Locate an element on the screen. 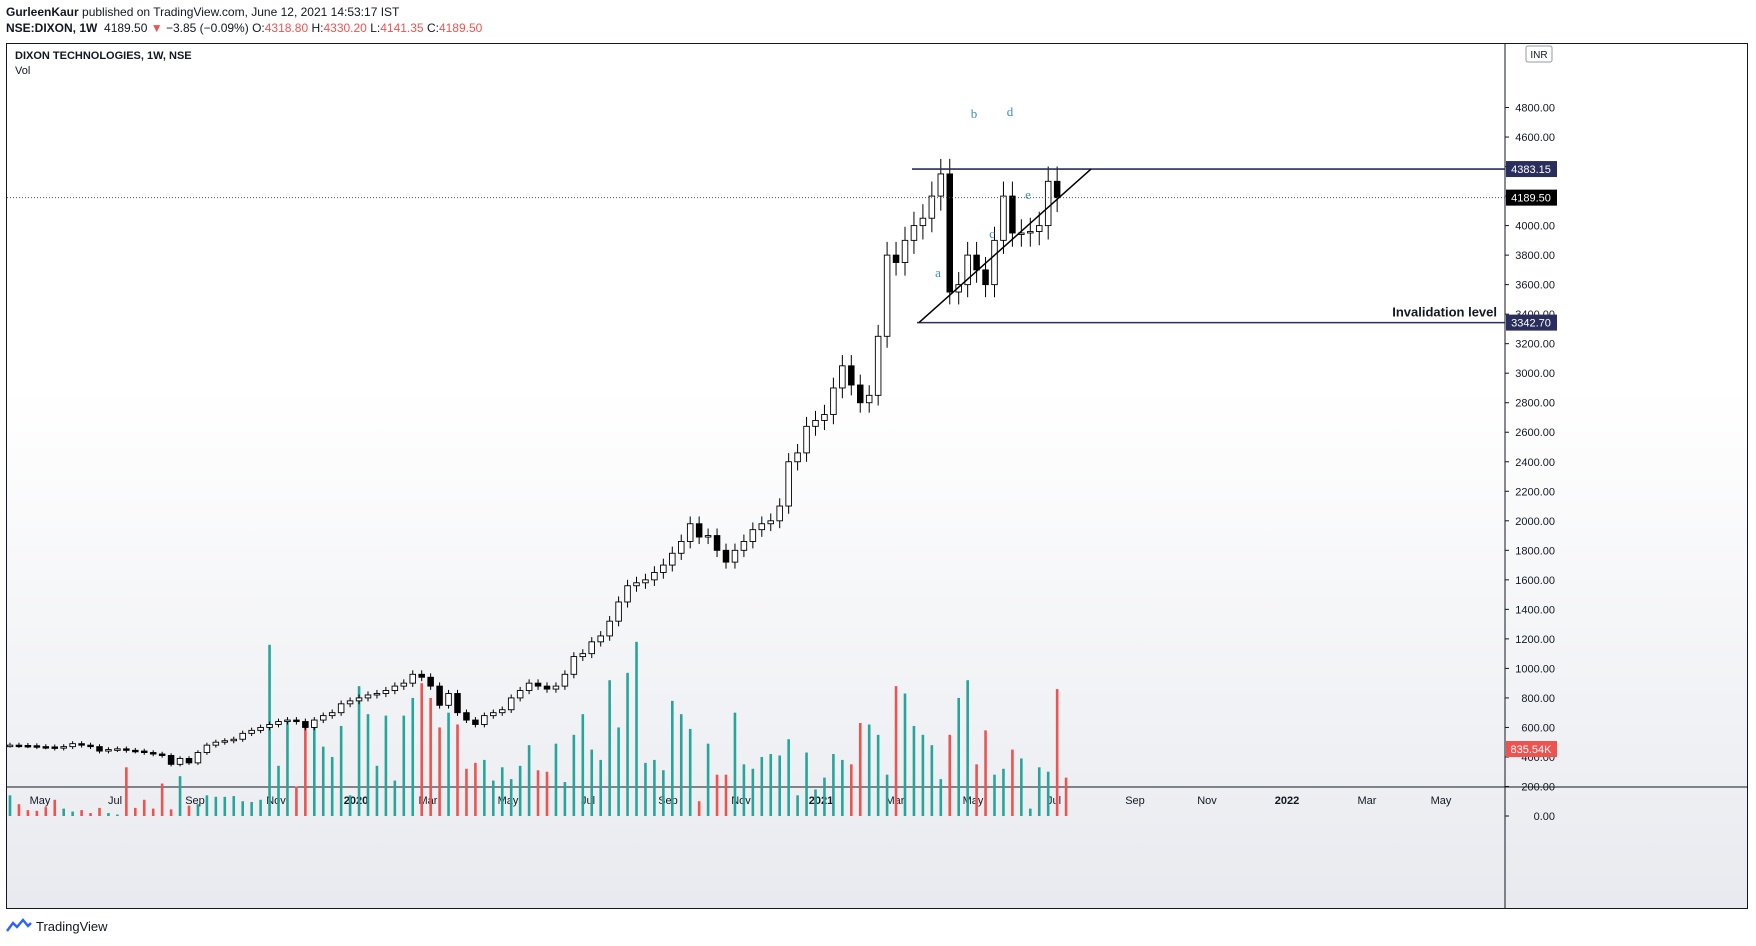 This screenshot has width=1756, height=946. close-label: C: is located at coordinates (432, 28).